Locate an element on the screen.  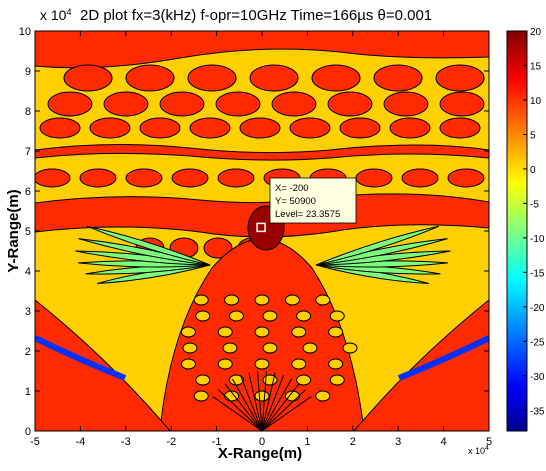
y-tick-label: 9 is located at coordinates (28, 72).